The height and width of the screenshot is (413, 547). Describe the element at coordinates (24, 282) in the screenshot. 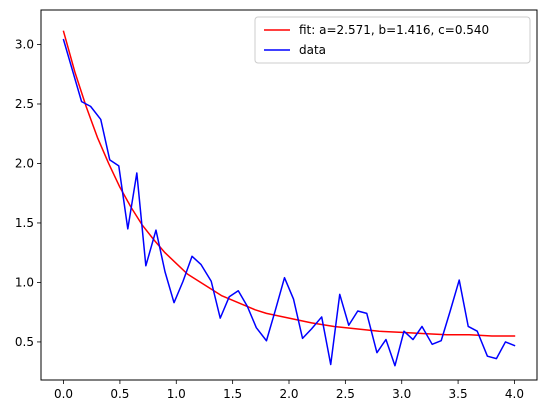

I see `y-tick-label: 1.0` at that location.